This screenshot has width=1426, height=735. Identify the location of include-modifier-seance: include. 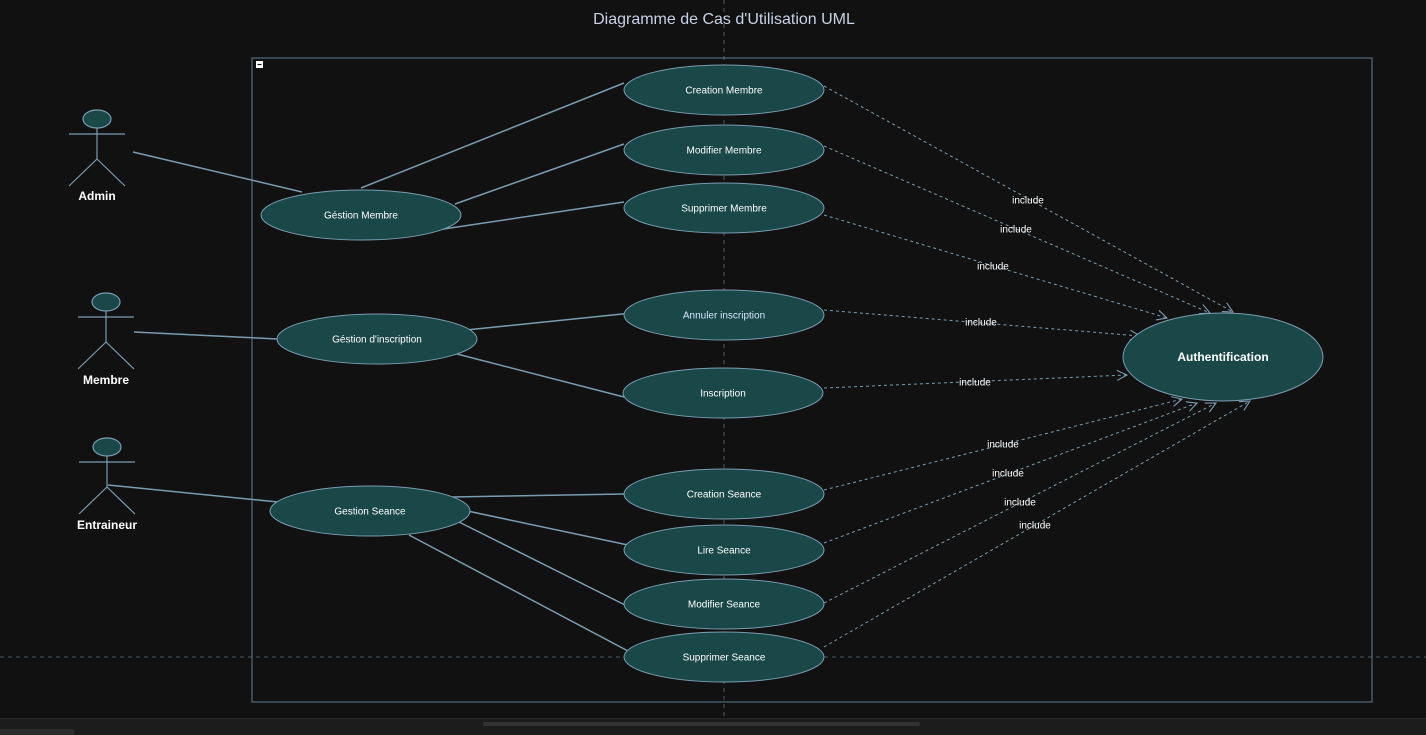
(1019, 503).